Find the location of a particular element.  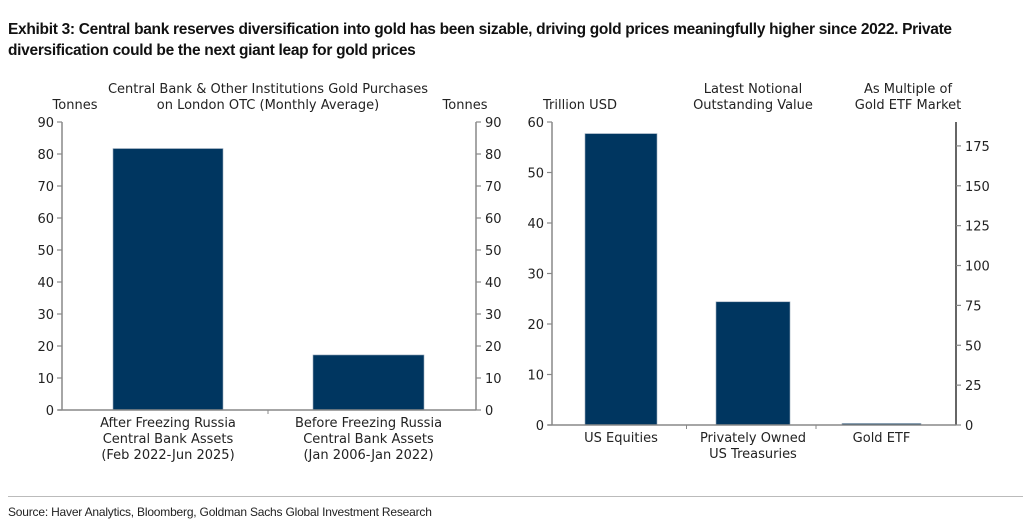

y-tick-label-right: 90 is located at coordinates (493, 123).